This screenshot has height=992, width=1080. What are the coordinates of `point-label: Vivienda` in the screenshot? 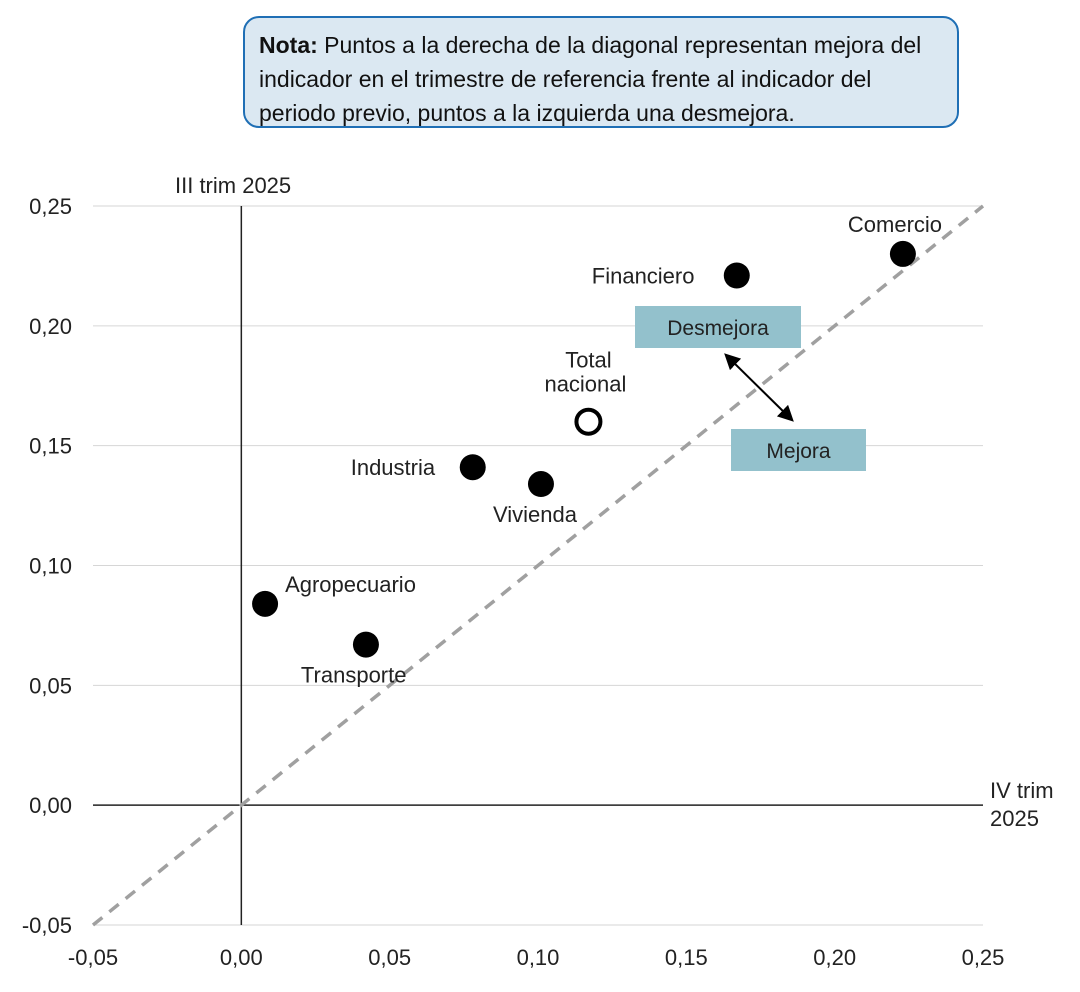 It's located at (535, 514).